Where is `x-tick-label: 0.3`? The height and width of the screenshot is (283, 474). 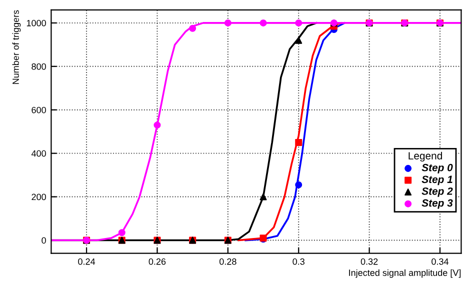
x-tick-label: 0.3 is located at coordinates (298, 261).